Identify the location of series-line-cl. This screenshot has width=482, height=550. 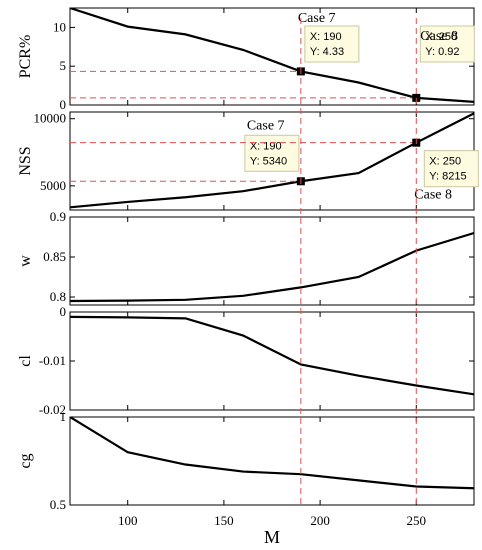
(272, 355).